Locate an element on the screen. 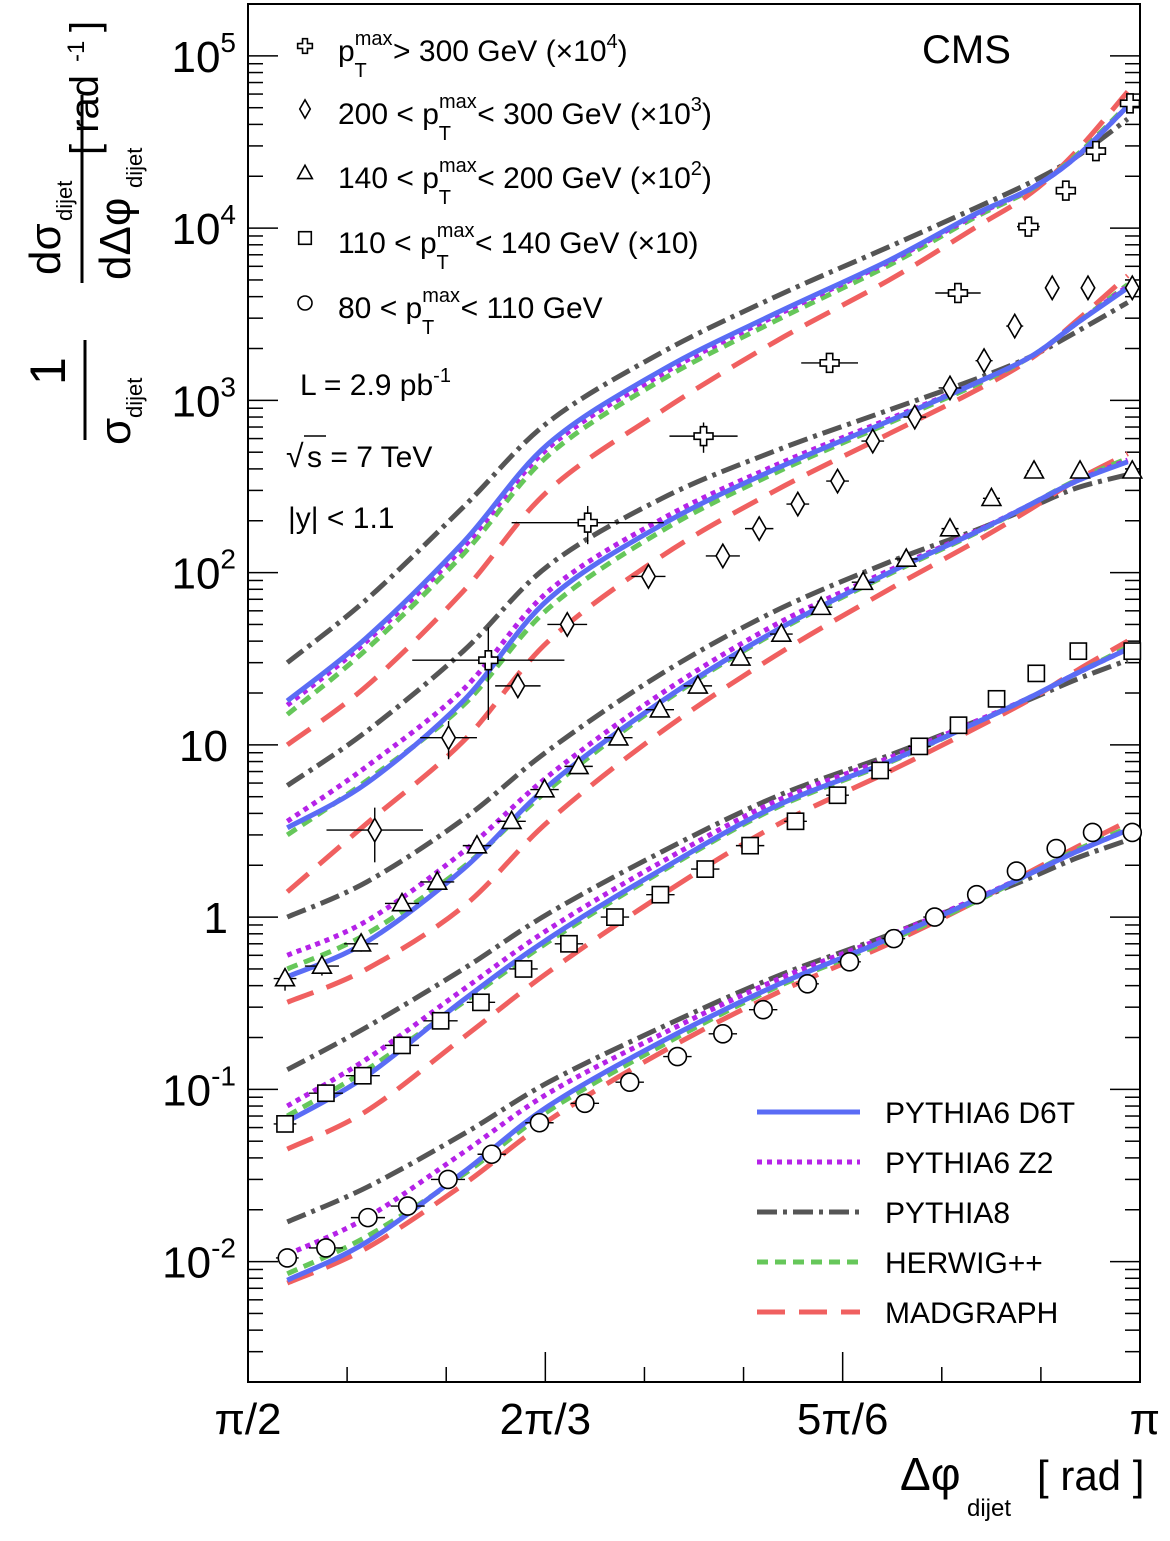  model-legend-label: PYTHIA6 D6T is located at coordinates (980, 1113).